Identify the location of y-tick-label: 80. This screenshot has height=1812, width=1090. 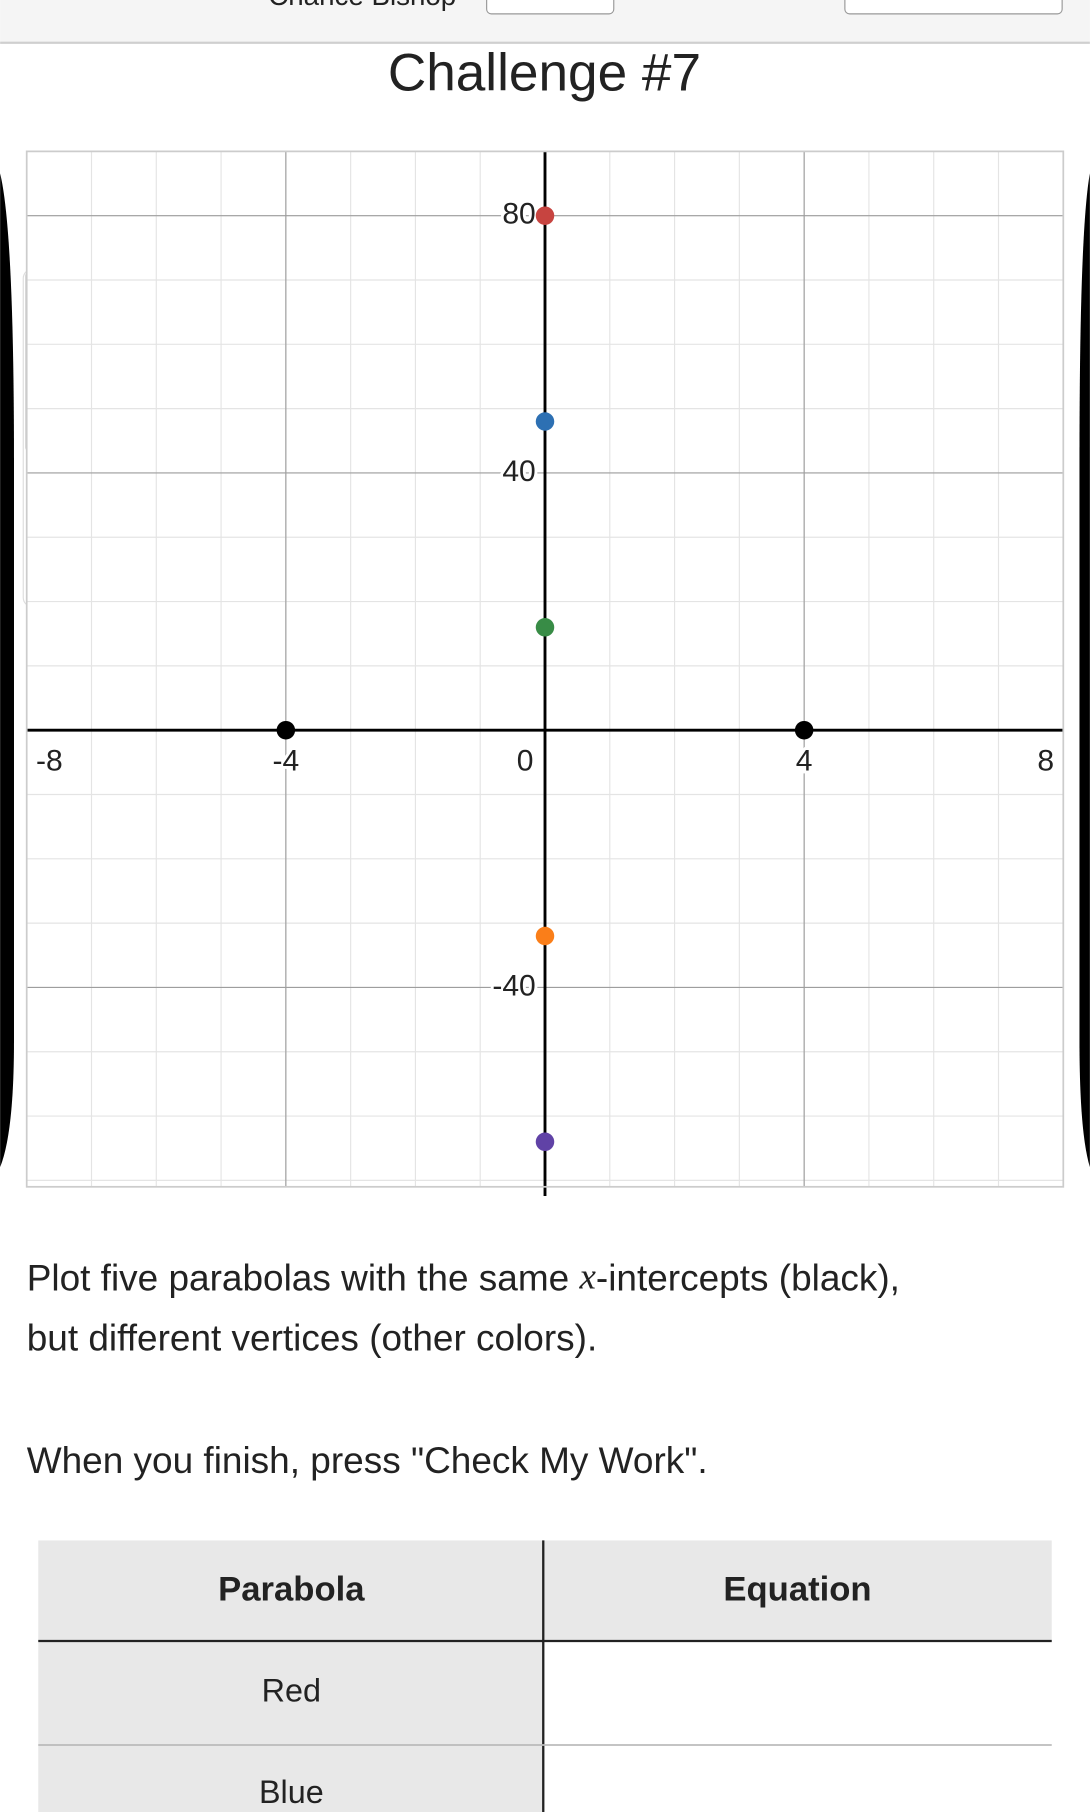
(518, 214).